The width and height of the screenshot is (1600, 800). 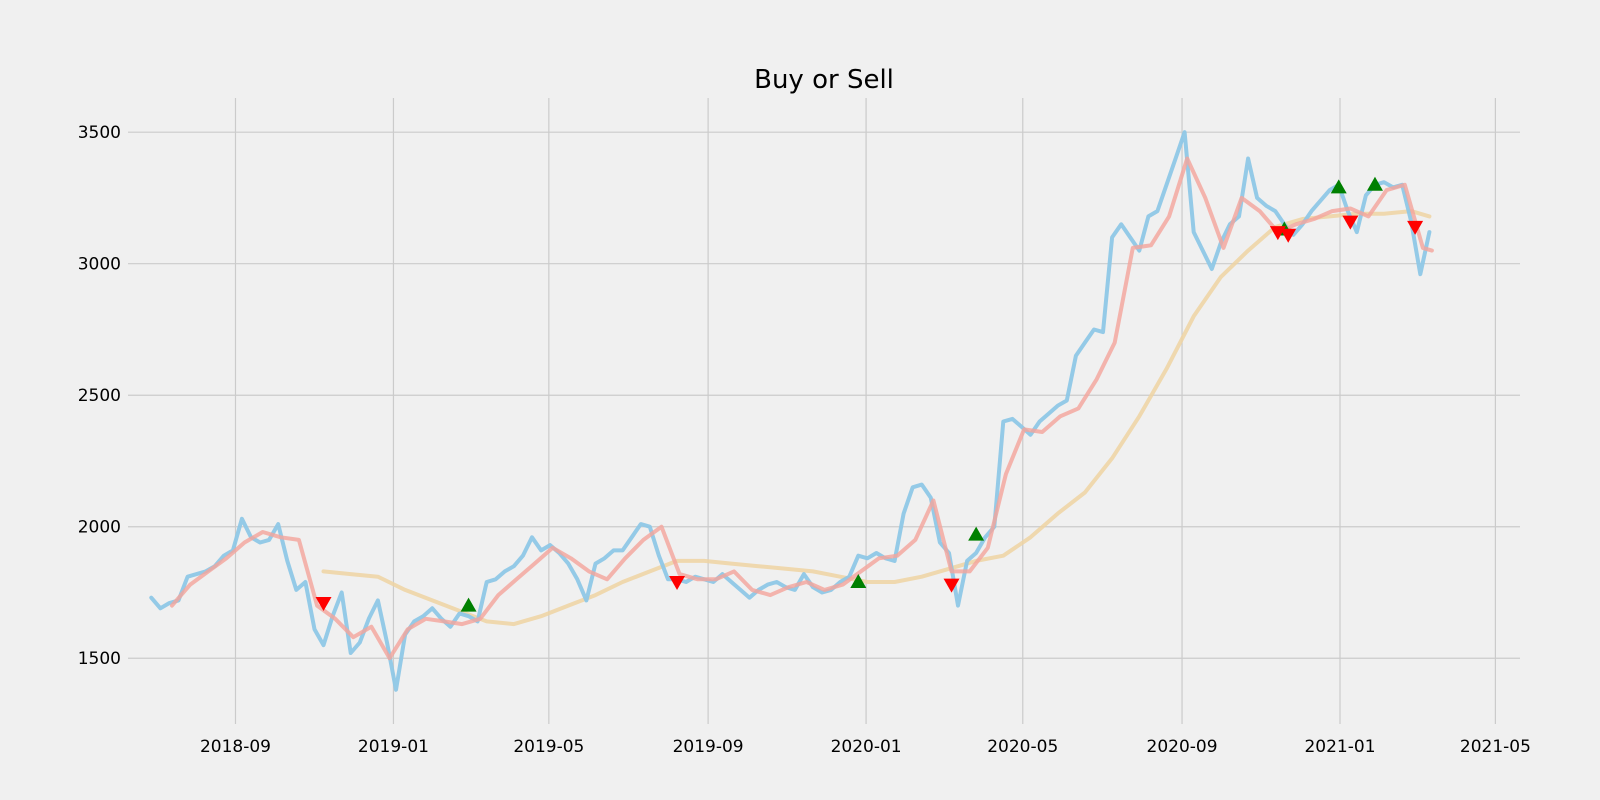 What do you see at coordinates (99, 133) in the screenshot?
I see `y-tick-label: 3500` at bounding box center [99, 133].